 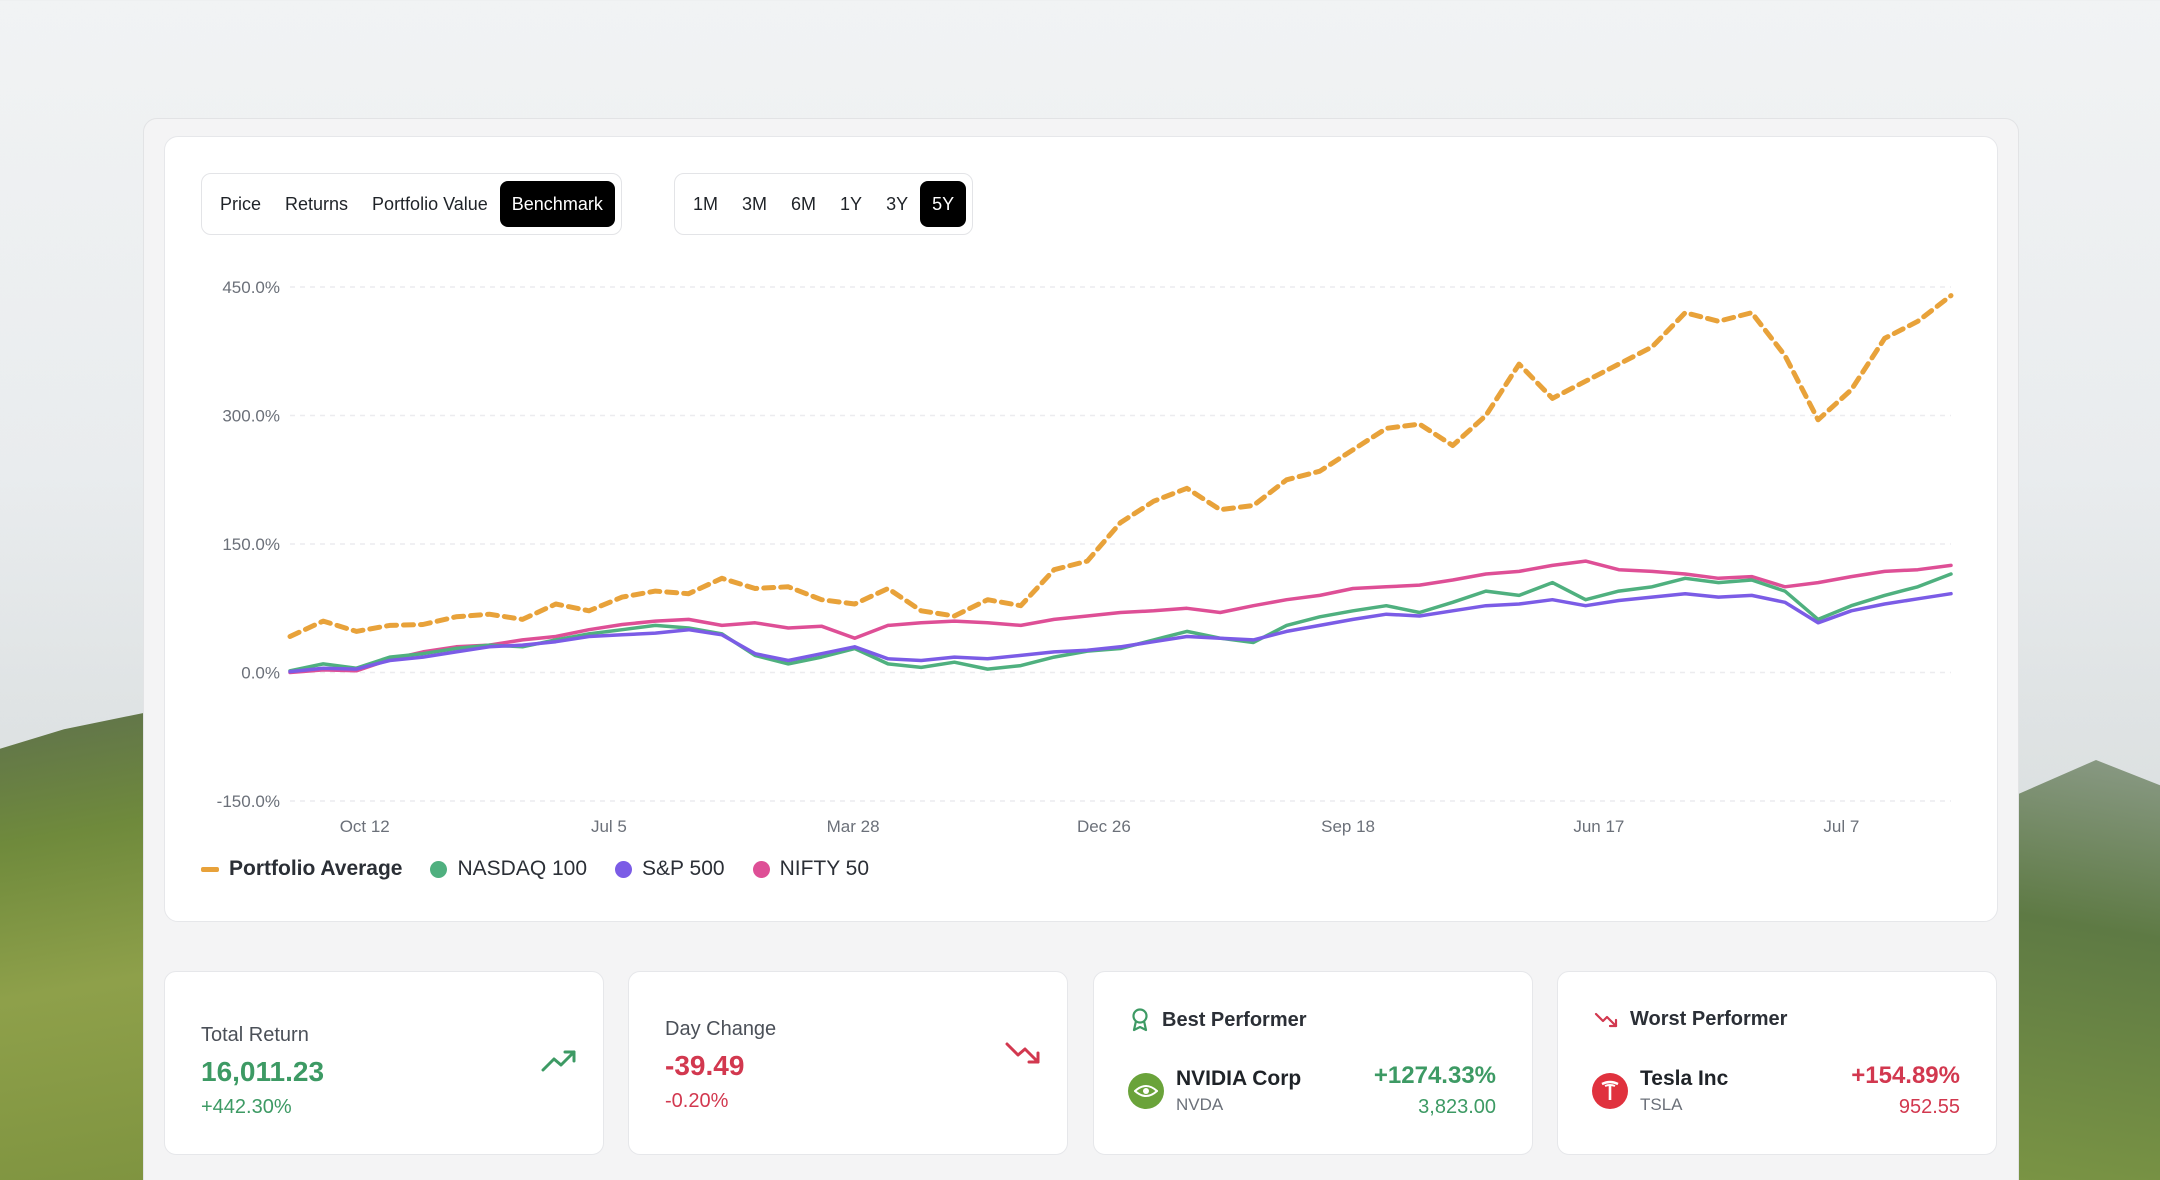 I want to click on legend-item-portfolio-average: Portfolio Average, so click(x=301, y=869).